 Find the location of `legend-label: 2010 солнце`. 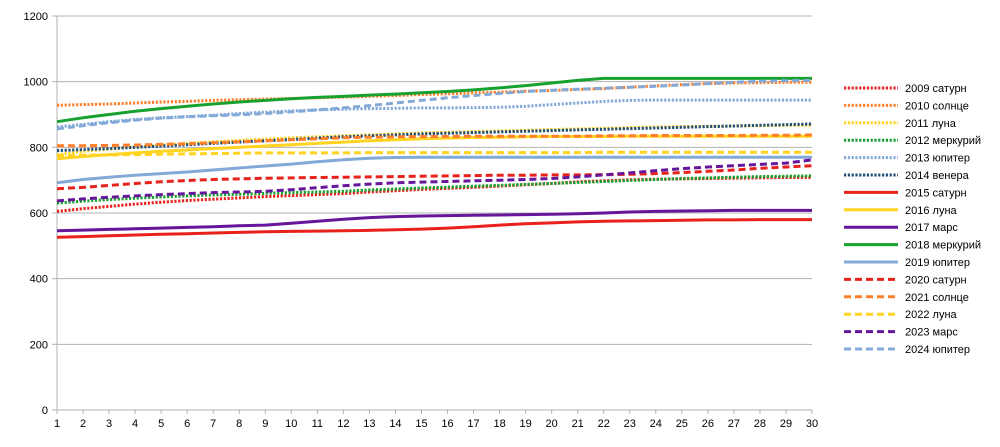

legend-label: 2010 солнце is located at coordinates (937, 106).